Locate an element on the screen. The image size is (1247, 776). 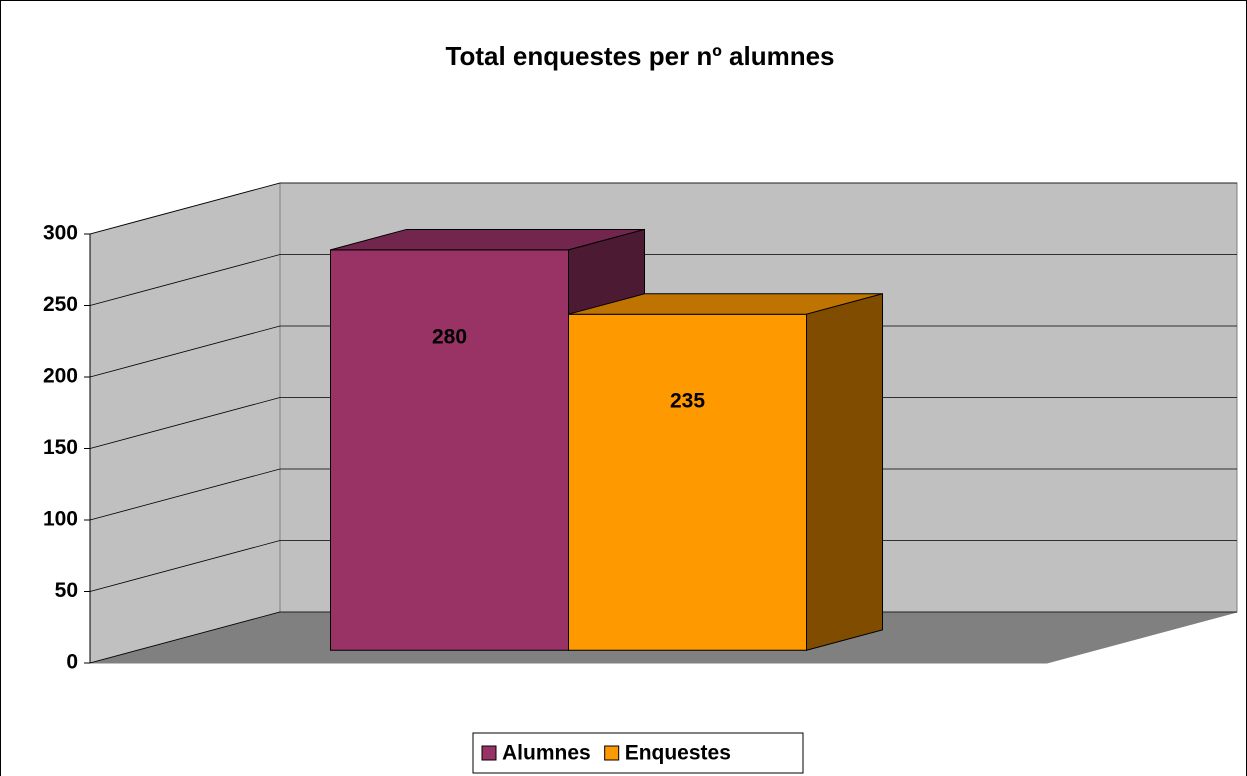
y-tick-label: 200 is located at coordinates (60, 376).